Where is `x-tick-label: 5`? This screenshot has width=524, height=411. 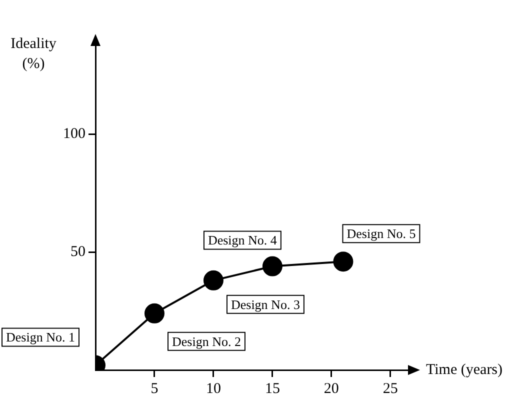 x-tick-label: 5 is located at coordinates (154, 388).